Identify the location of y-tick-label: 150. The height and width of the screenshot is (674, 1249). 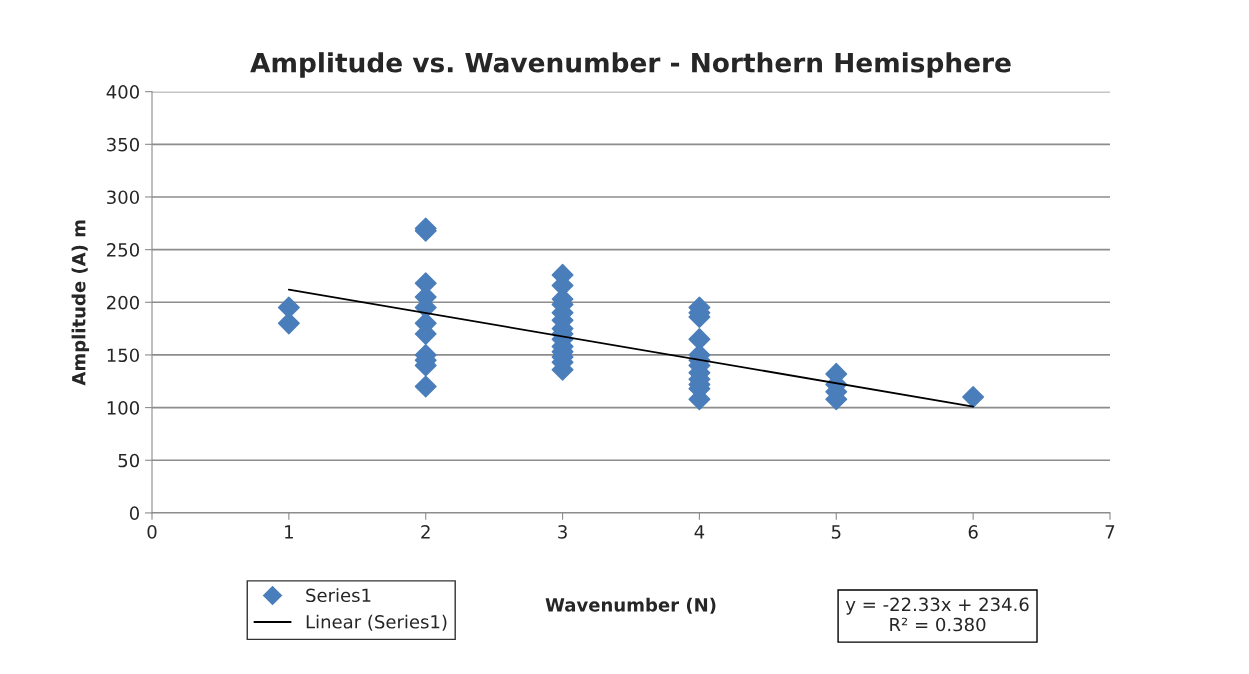
(123, 355).